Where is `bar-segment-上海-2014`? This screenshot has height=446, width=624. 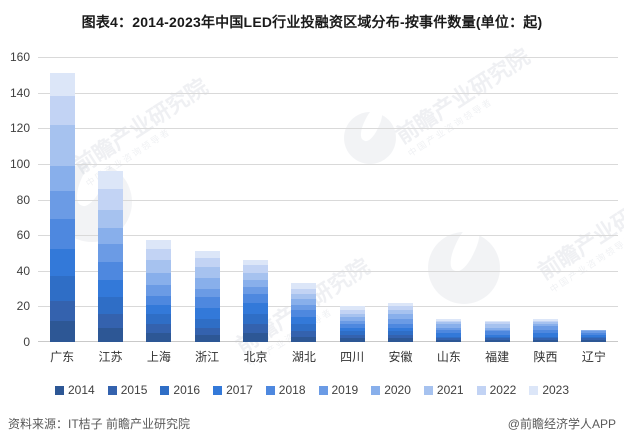 bar-segment-上海-2014 is located at coordinates (159, 337).